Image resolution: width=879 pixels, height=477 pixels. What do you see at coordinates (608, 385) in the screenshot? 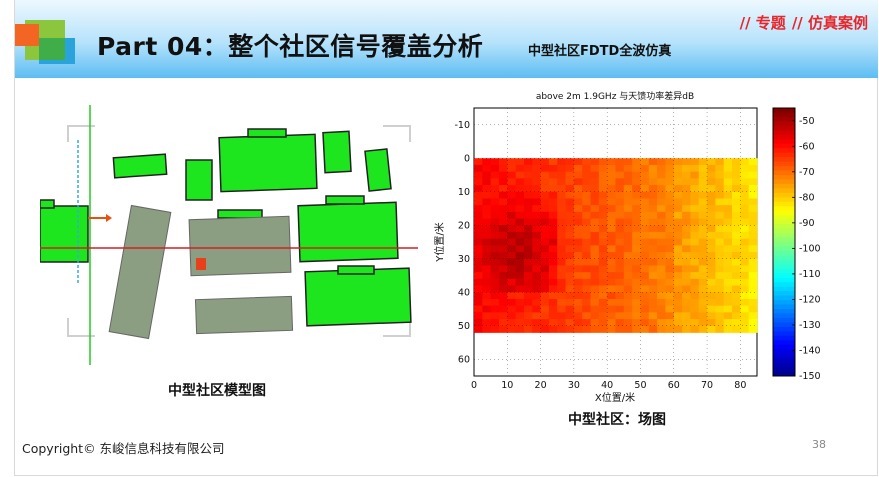
I see `x-tick-labels: 0 10 20 30 40 50 60 70 80` at bounding box center [608, 385].